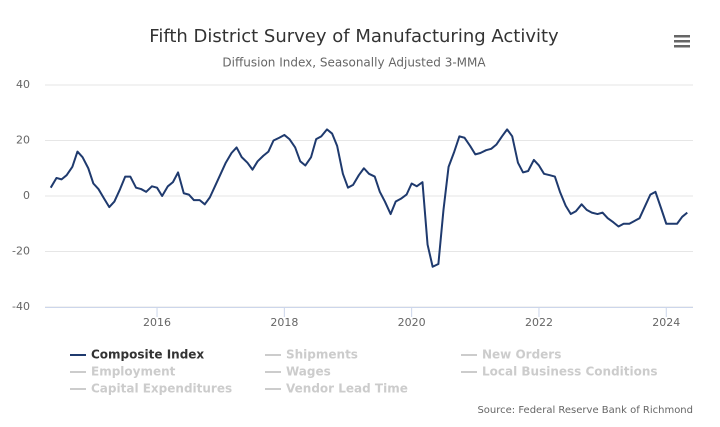 This screenshot has height=427, width=720. I want to click on y-tick-label: 0, so click(26, 195).